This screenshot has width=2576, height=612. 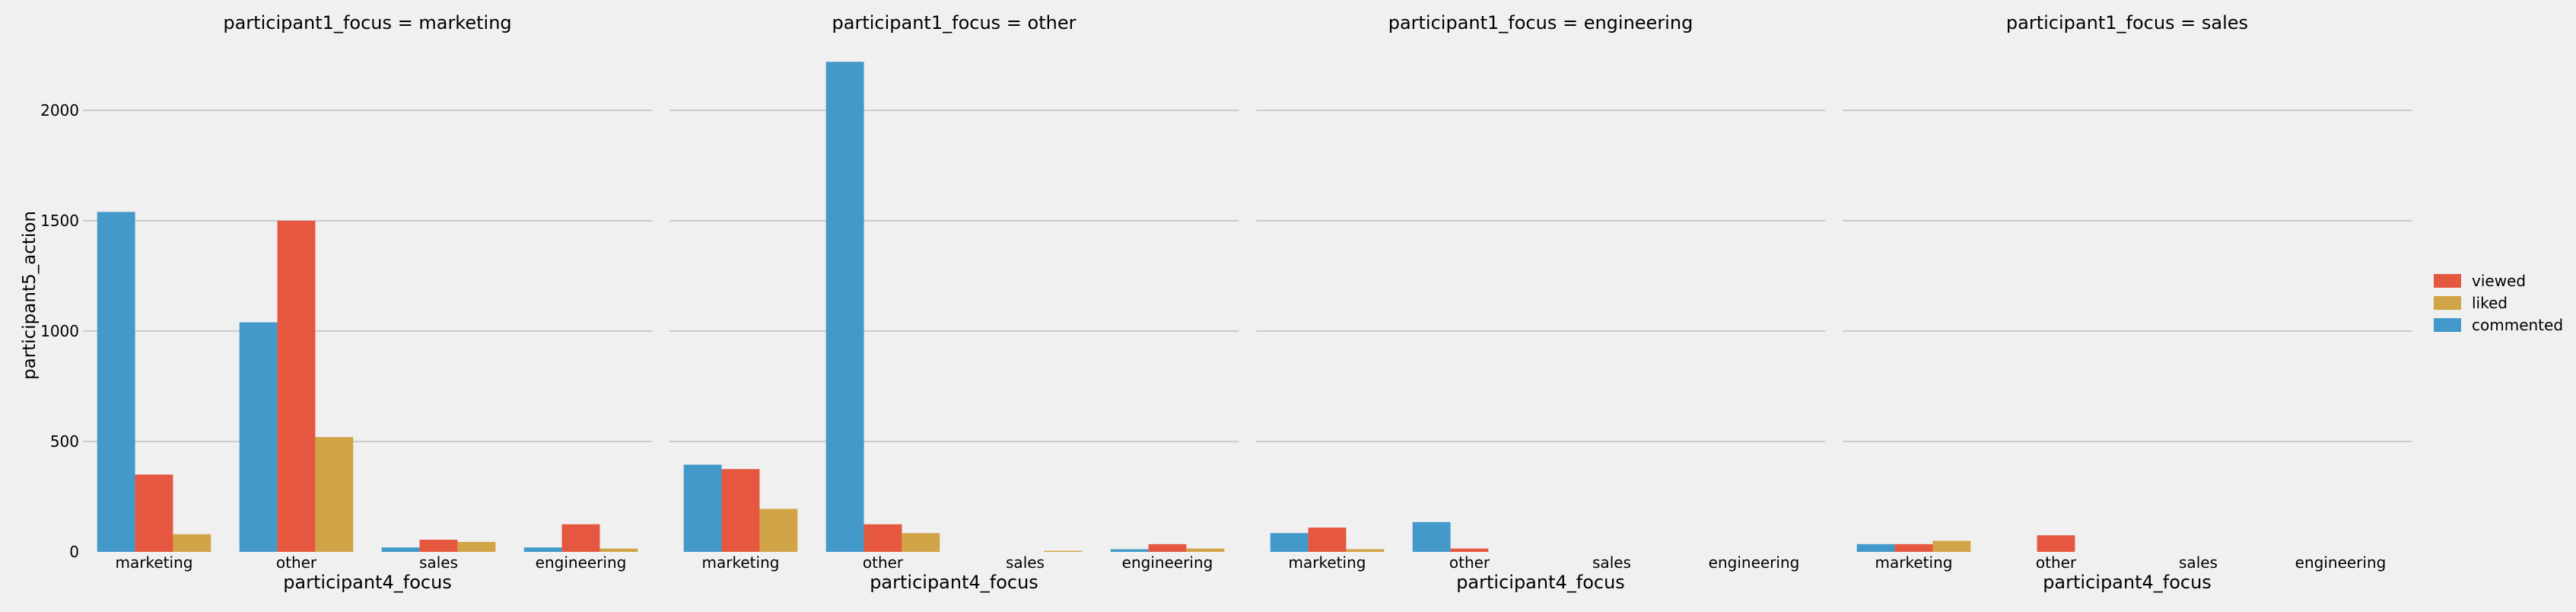 What do you see at coordinates (367, 22) in the screenshot?
I see `panel-title: participant1_focus = marketing` at bounding box center [367, 22].